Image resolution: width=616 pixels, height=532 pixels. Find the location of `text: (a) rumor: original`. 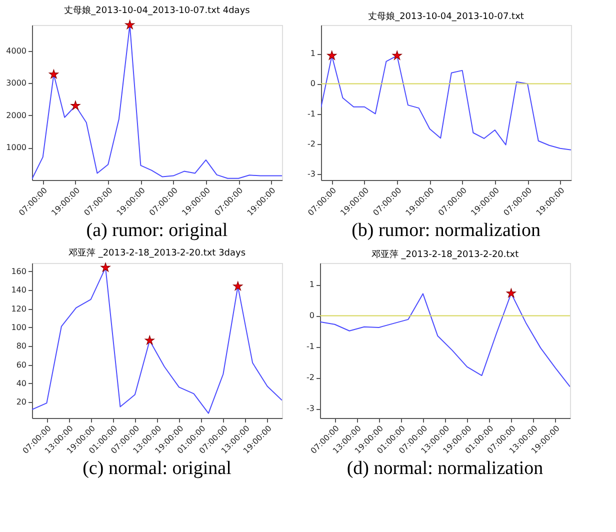

text: (a) rumor: original is located at coordinates (157, 230).